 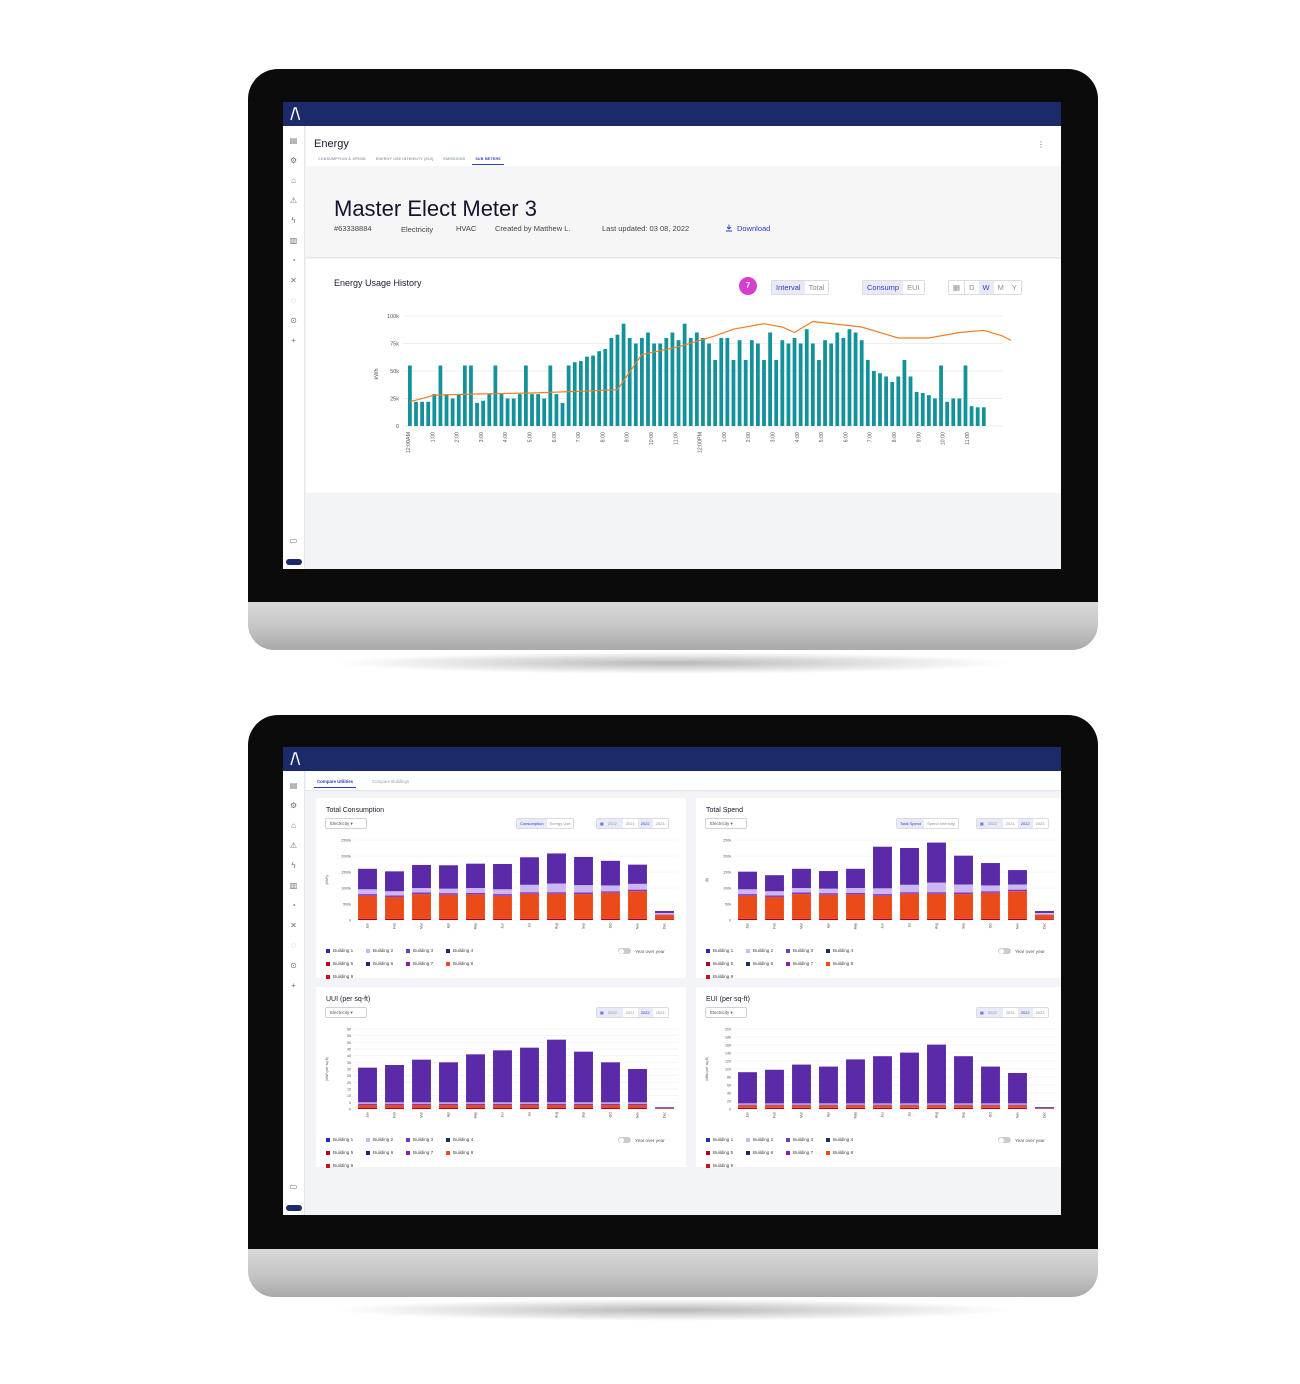 What do you see at coordinates (293, 845) in the screenshot?
I see `alert-icon: ⚠` at bounding box center [293, 845].